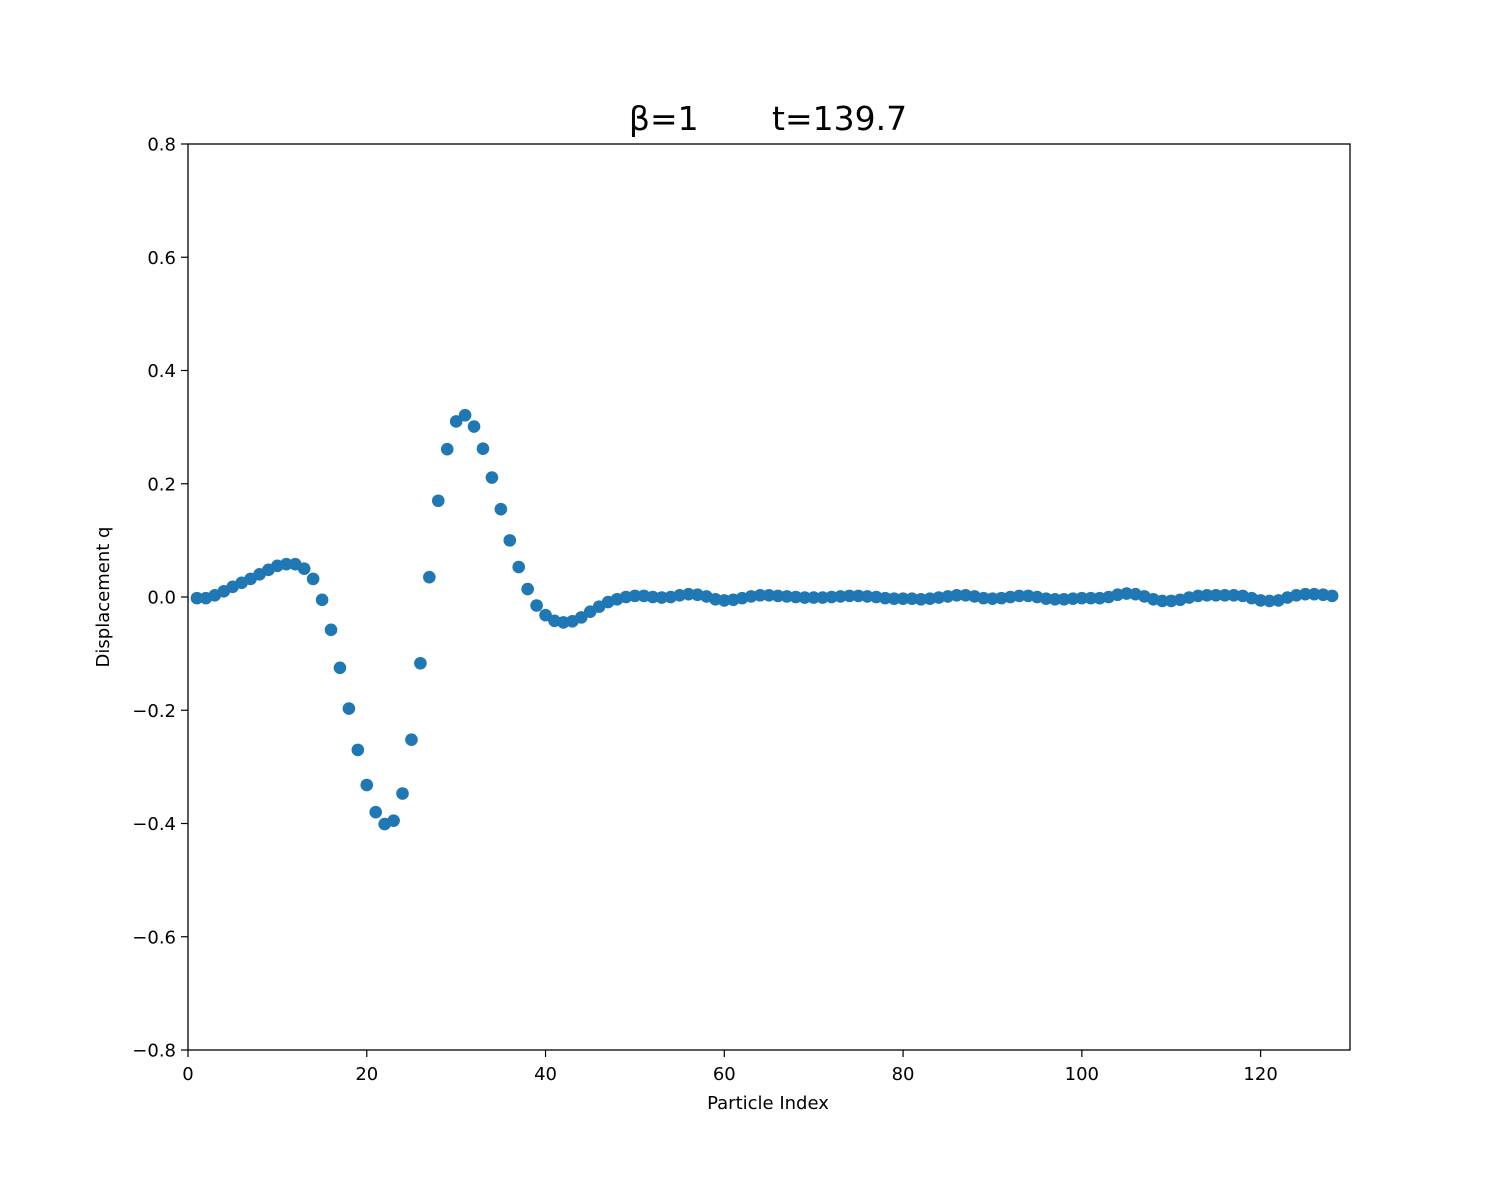 The height and width of the screenshot is (1200, 1500). I want to click on x-tick-label: 100, so click(1082, 1074).